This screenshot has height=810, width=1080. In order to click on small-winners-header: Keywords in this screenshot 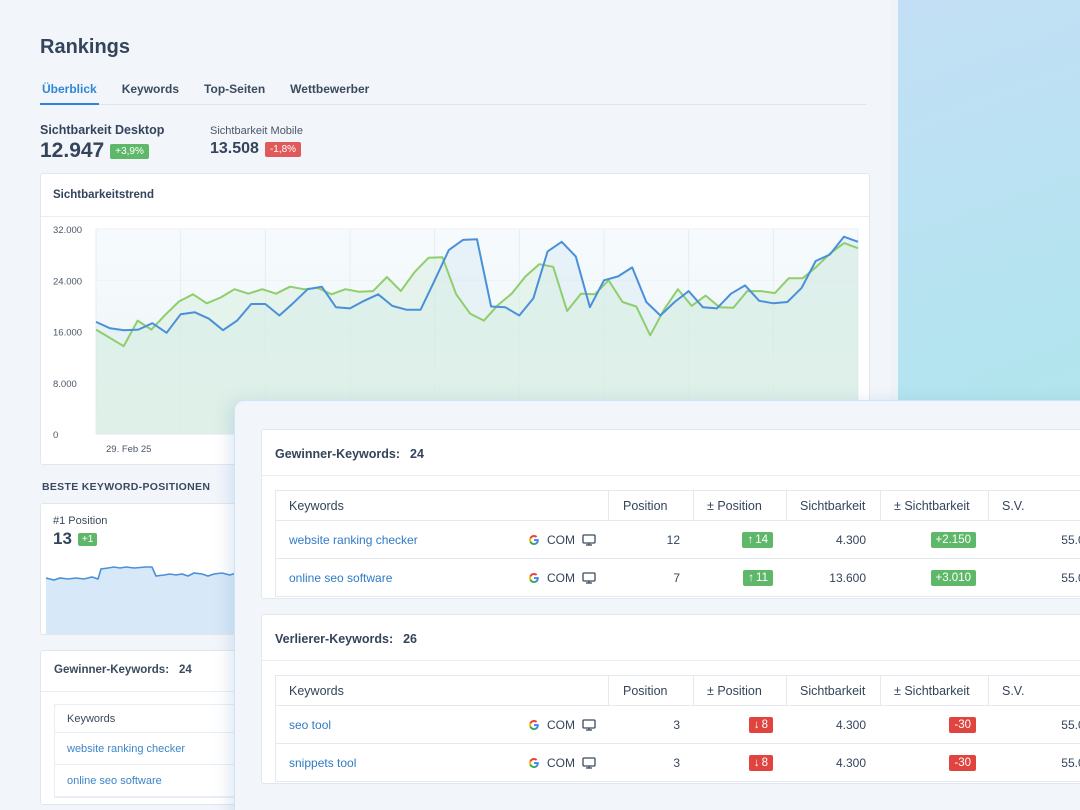, I will do `click(152, 719)`.